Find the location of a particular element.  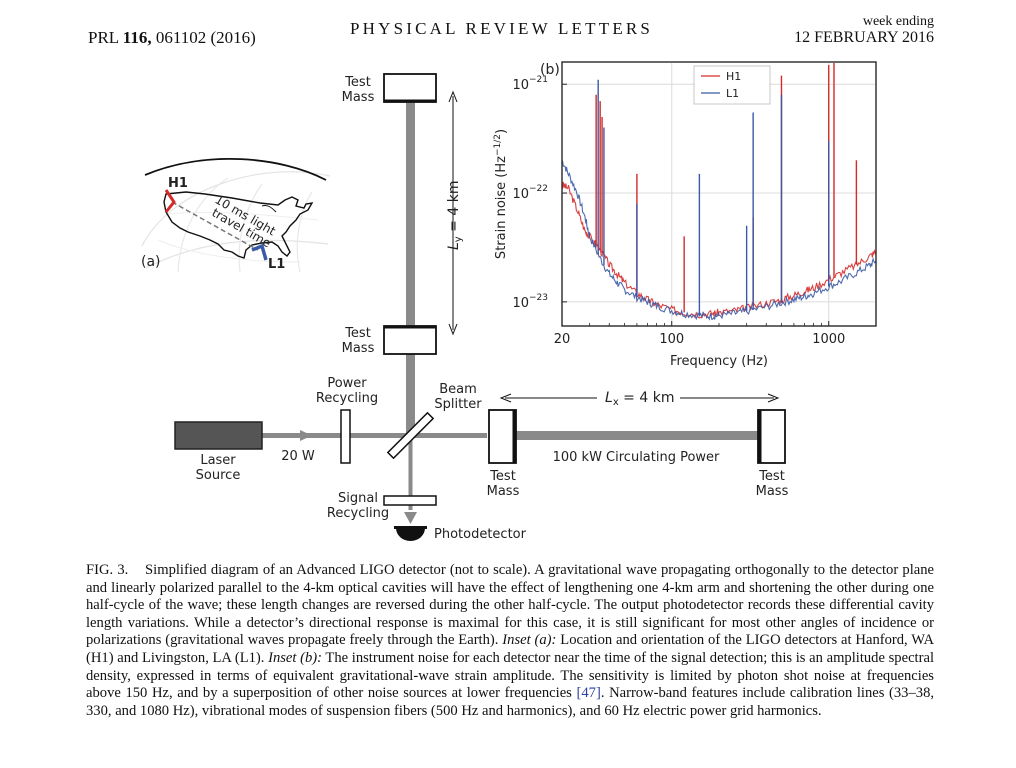

inset-a-map: H1 L1 10 ms light travel time (a) is located at coordinates (236, 215).